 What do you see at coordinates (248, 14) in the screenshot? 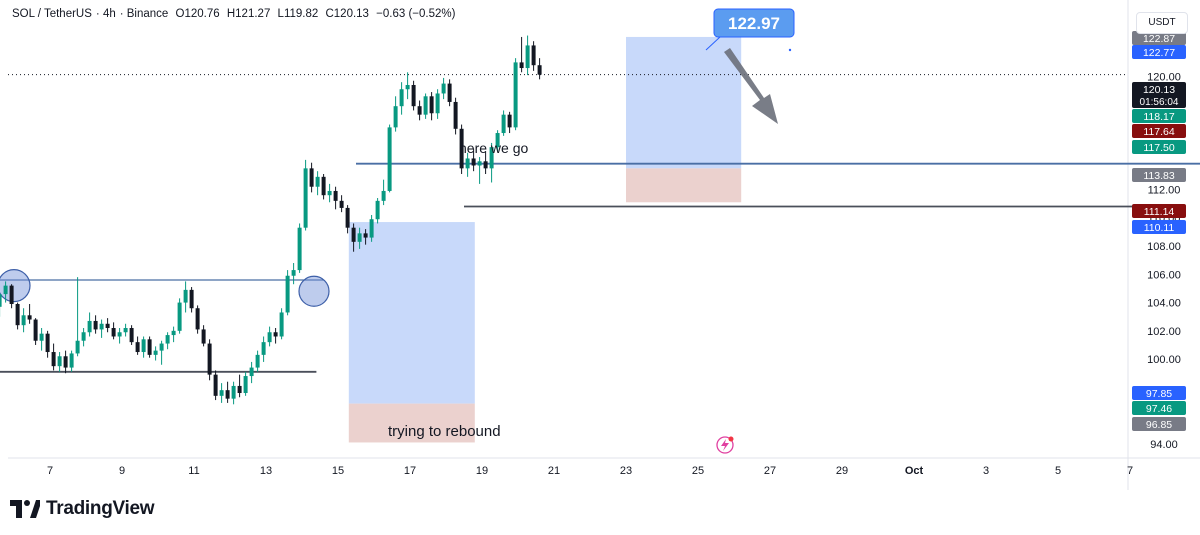
I see `ohlc-high: H121.27` at bounding box center [248, 14].